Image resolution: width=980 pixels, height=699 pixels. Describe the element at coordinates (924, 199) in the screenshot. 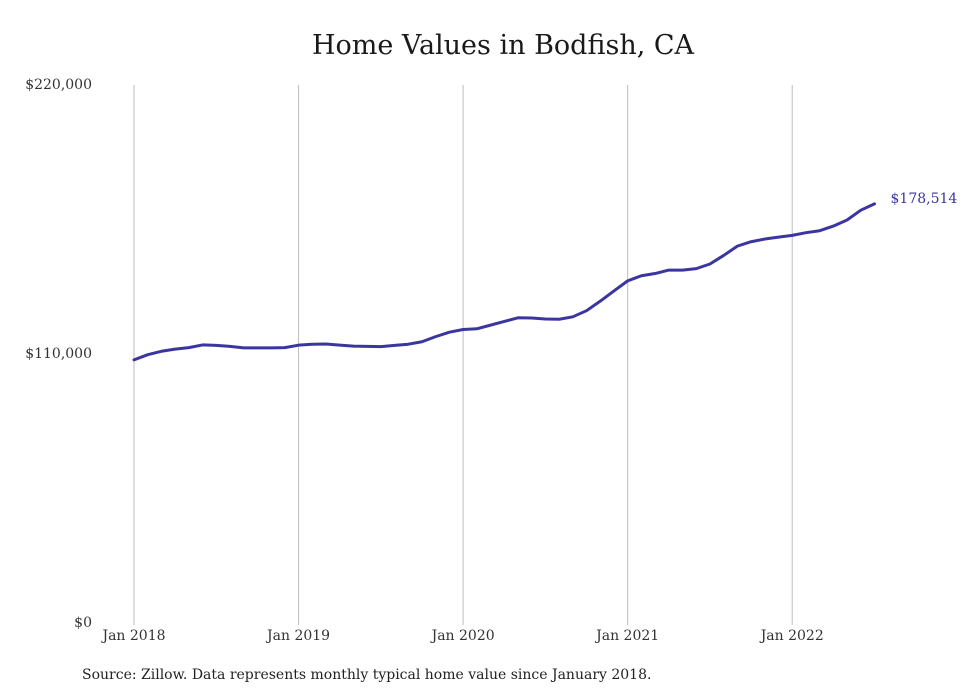

I see `end-value-label: $178,514` at that location.